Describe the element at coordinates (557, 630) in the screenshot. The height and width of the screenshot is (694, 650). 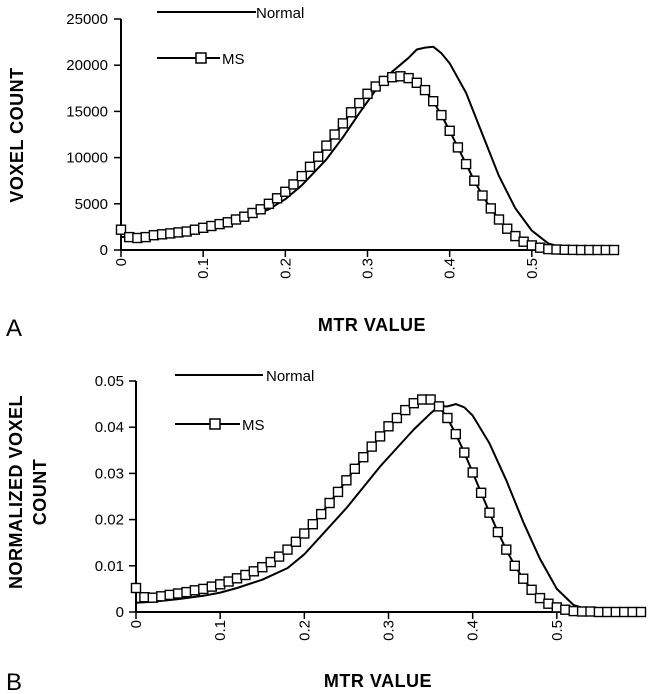
I see `x-tick-label: 0.5` at that location.